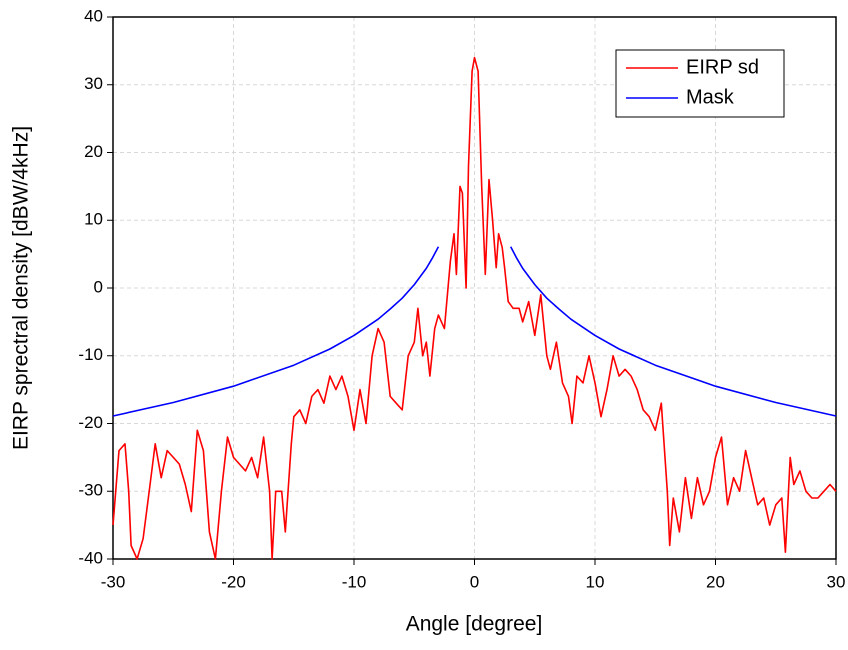  Describe the element at coordinates (233, 581) in the screenshot. I see `x-tick-label: -20` at that location.